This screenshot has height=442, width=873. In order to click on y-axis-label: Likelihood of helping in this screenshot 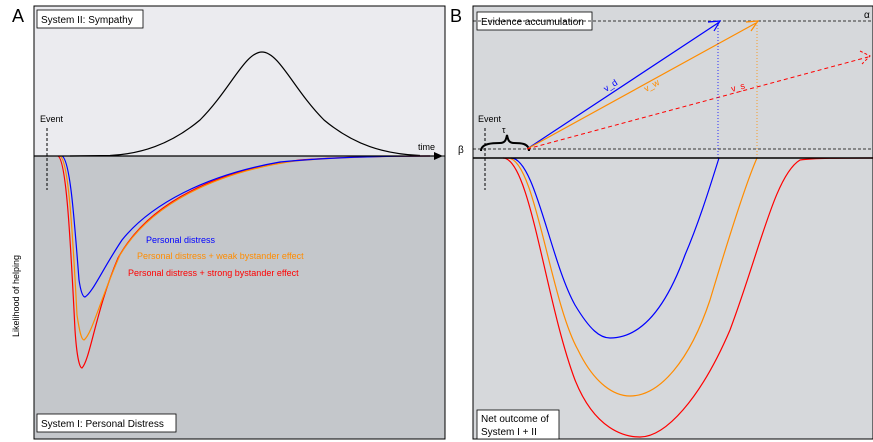, I will do `click(16, 296)`.